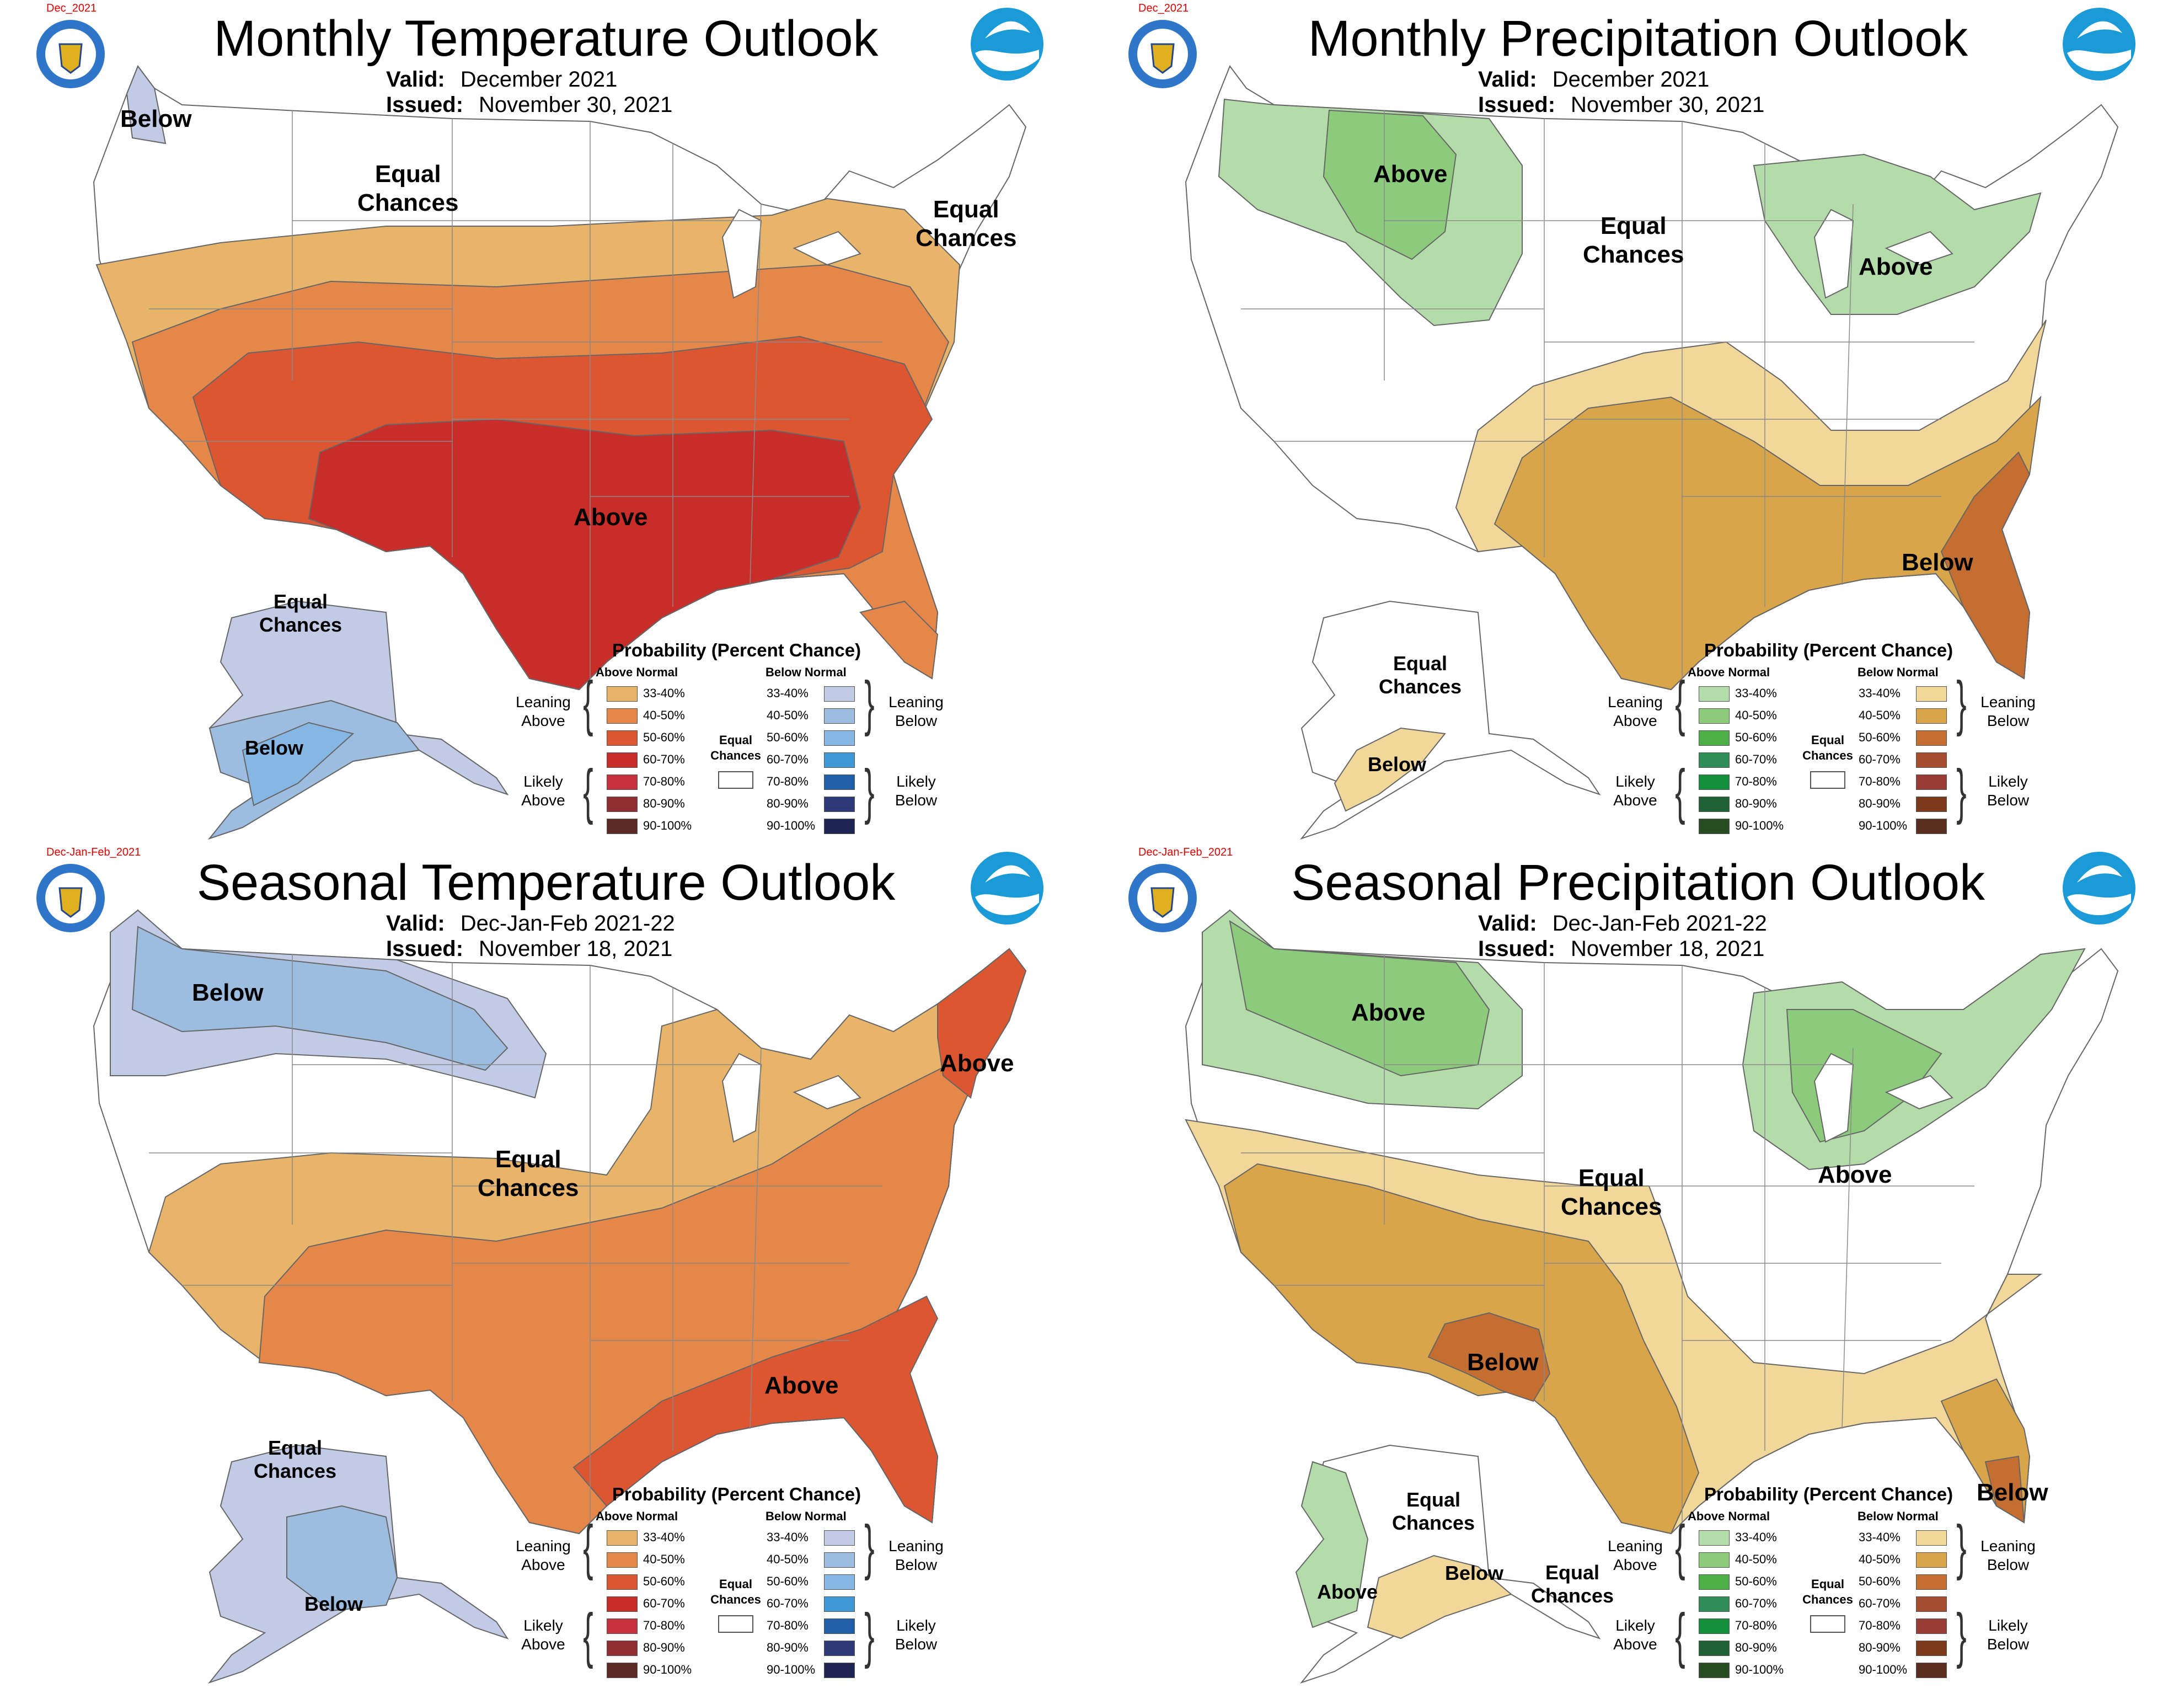  Describe the element at coordinates (528, 1173) in the screenshot. I see `label-equal-chances: Equal Chances` at that location.